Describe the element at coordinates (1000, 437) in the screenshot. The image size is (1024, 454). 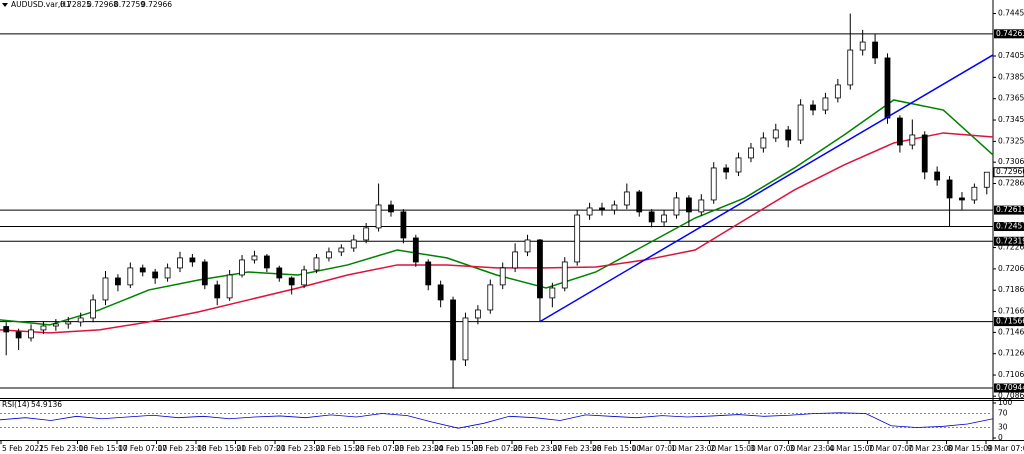
I see `rsi-tick-label: 0` at that location.